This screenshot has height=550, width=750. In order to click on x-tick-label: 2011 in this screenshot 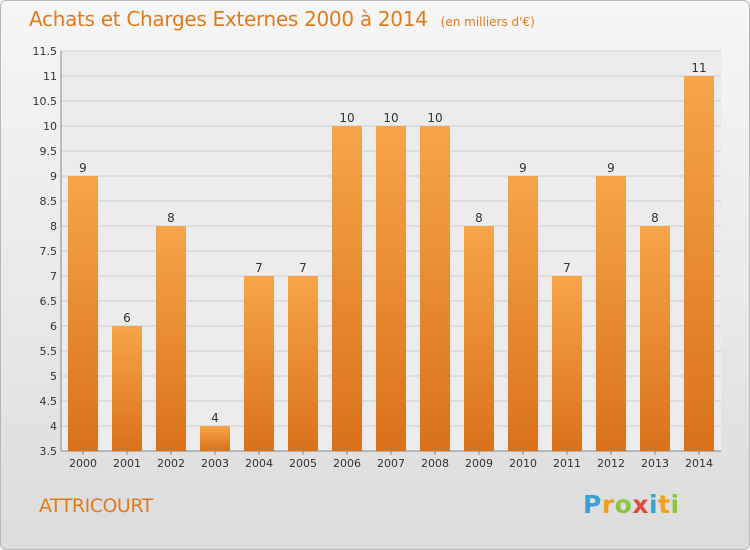, I will do `click(567, 463)`.